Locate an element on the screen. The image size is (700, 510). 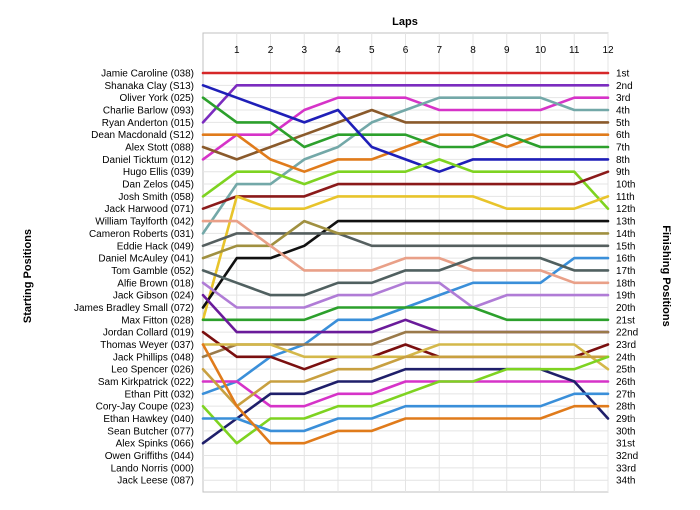
start-position-label: Dean Macdonald (S12) is located at coordinates (142, 135).